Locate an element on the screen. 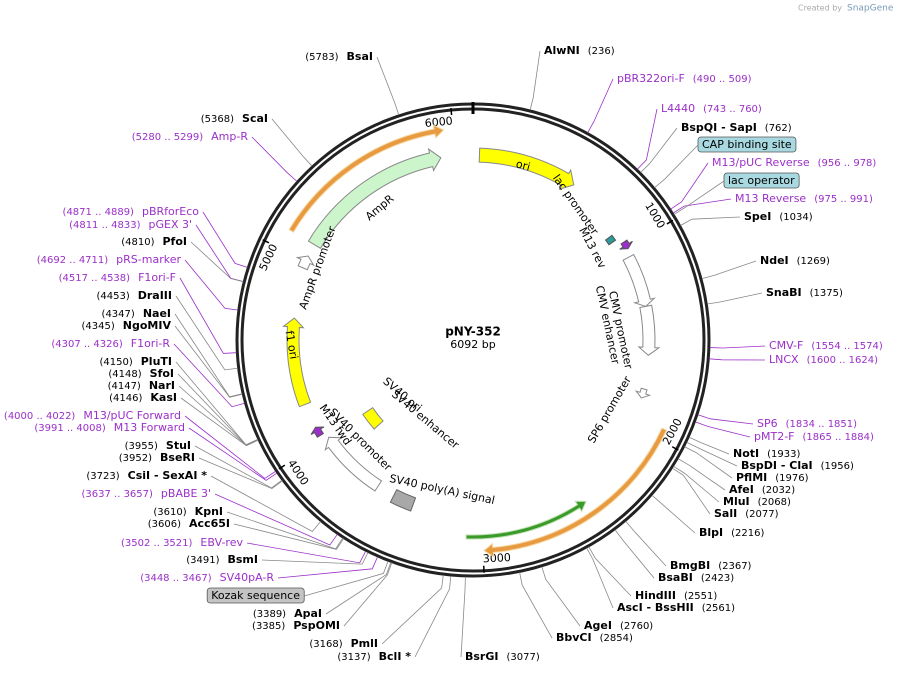  feature-box is located at coordinates (255, 595).